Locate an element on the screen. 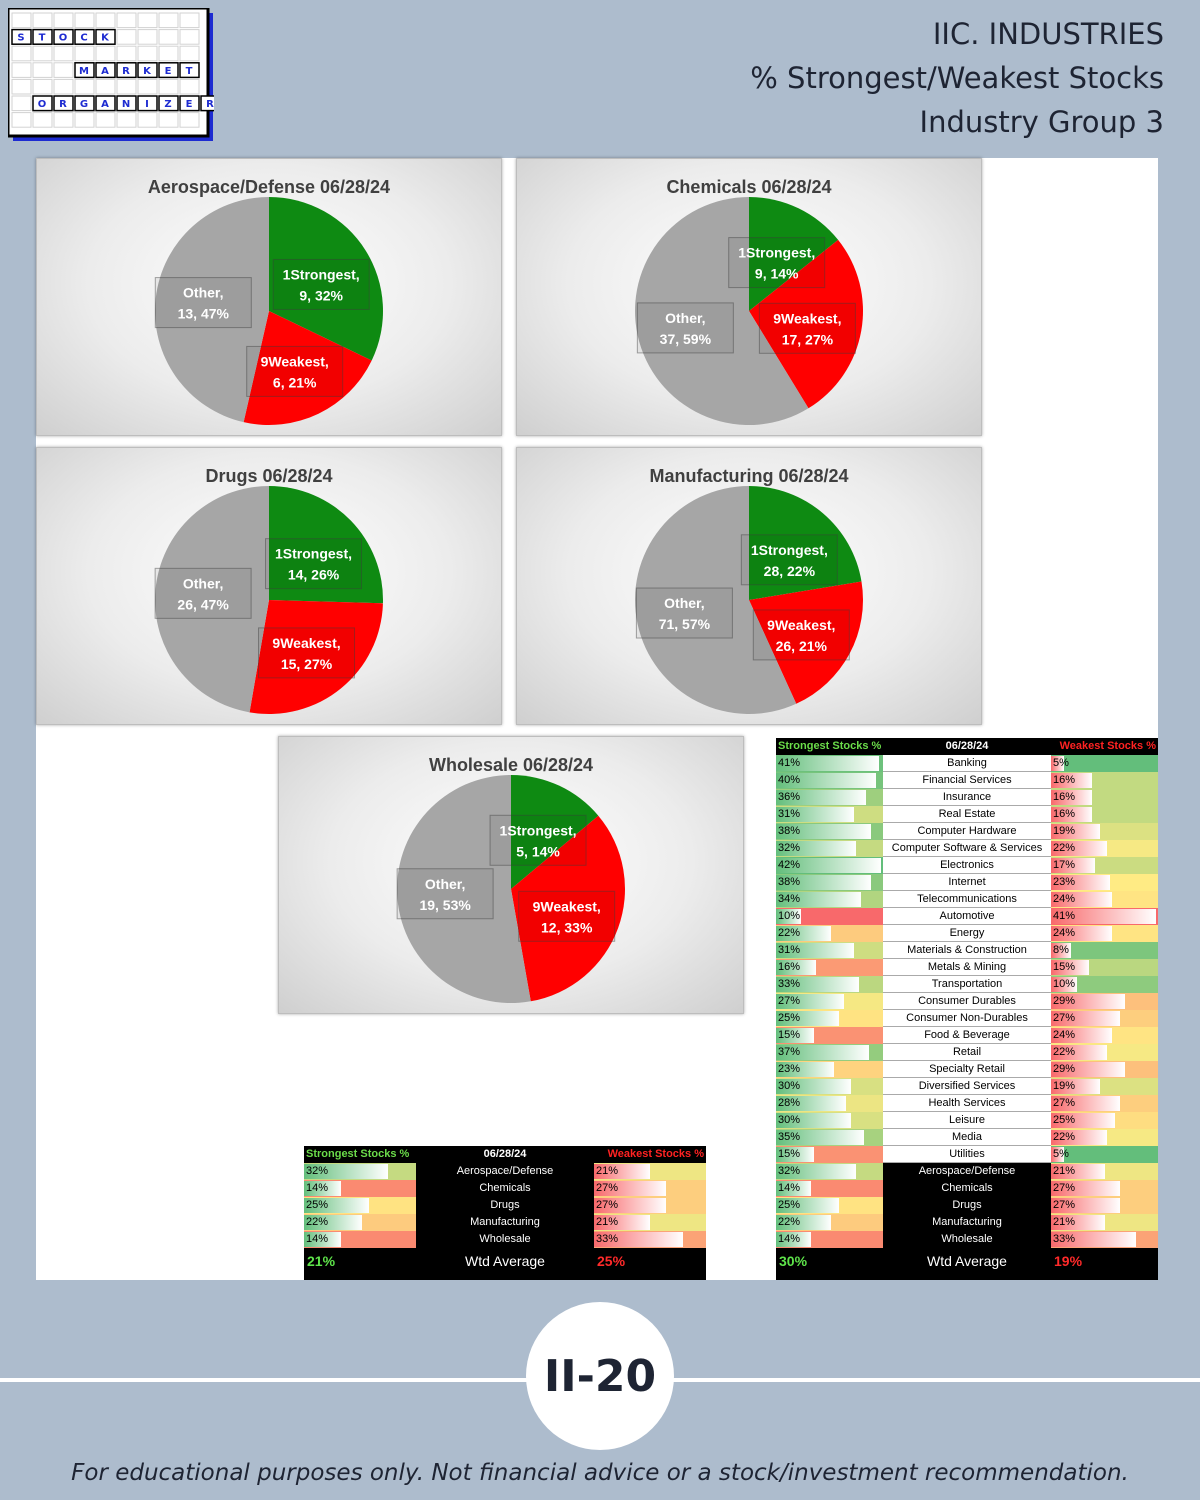 The image size is (1200, 1500). logo-letter: A is located at coordinates (105, 71).